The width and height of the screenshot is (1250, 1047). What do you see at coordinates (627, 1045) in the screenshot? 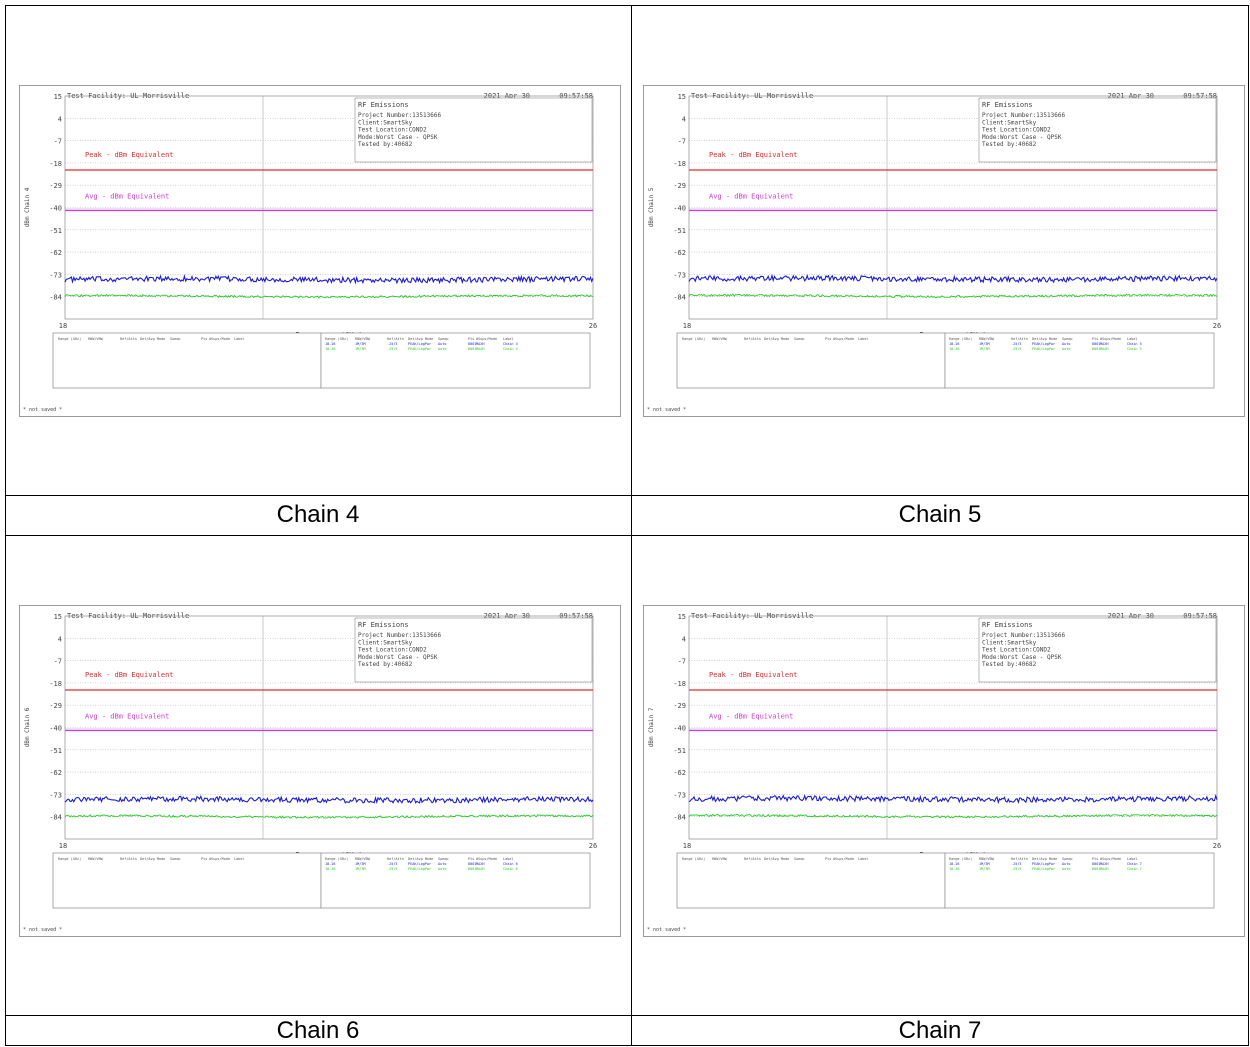
I see `table-border-bottom` at bounding box center [627, 1045].